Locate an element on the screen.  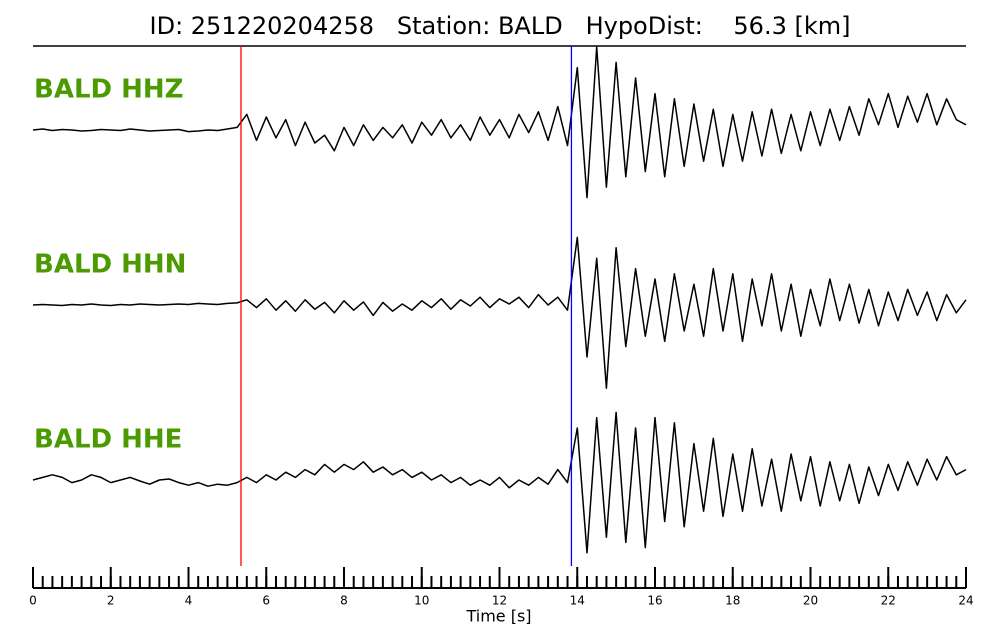
x-tick-label: 4 is located at coordinates (189, 601).